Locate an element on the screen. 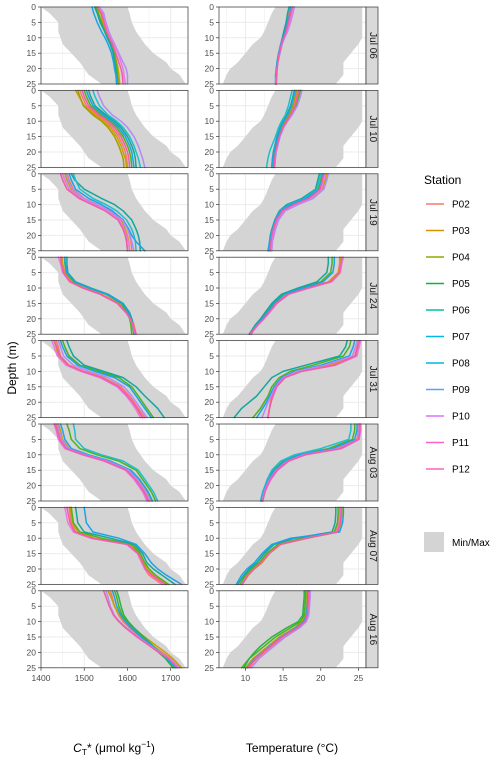 This screenshot has width=500, height=761. ct-line-p07 is located at coordinates (115, 379).